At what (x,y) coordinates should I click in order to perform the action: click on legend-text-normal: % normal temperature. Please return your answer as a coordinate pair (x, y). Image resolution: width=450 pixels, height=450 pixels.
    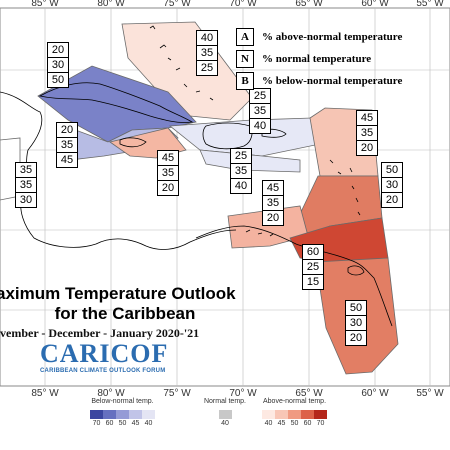
    Looking at the image, I should click on (317, 59).